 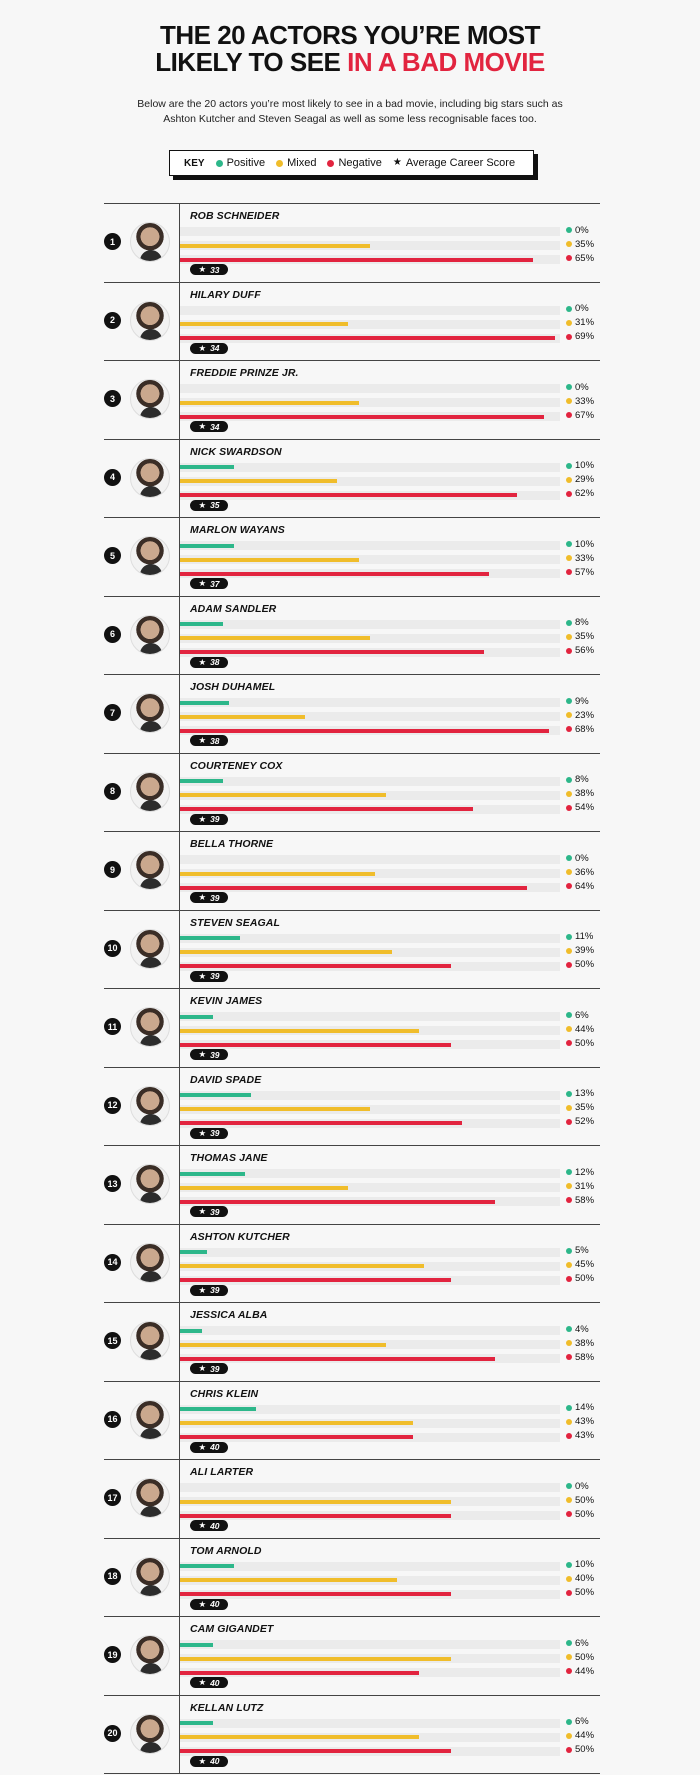 I want to click on career-score-badge: ★ 33, so click(x=209, y=269).